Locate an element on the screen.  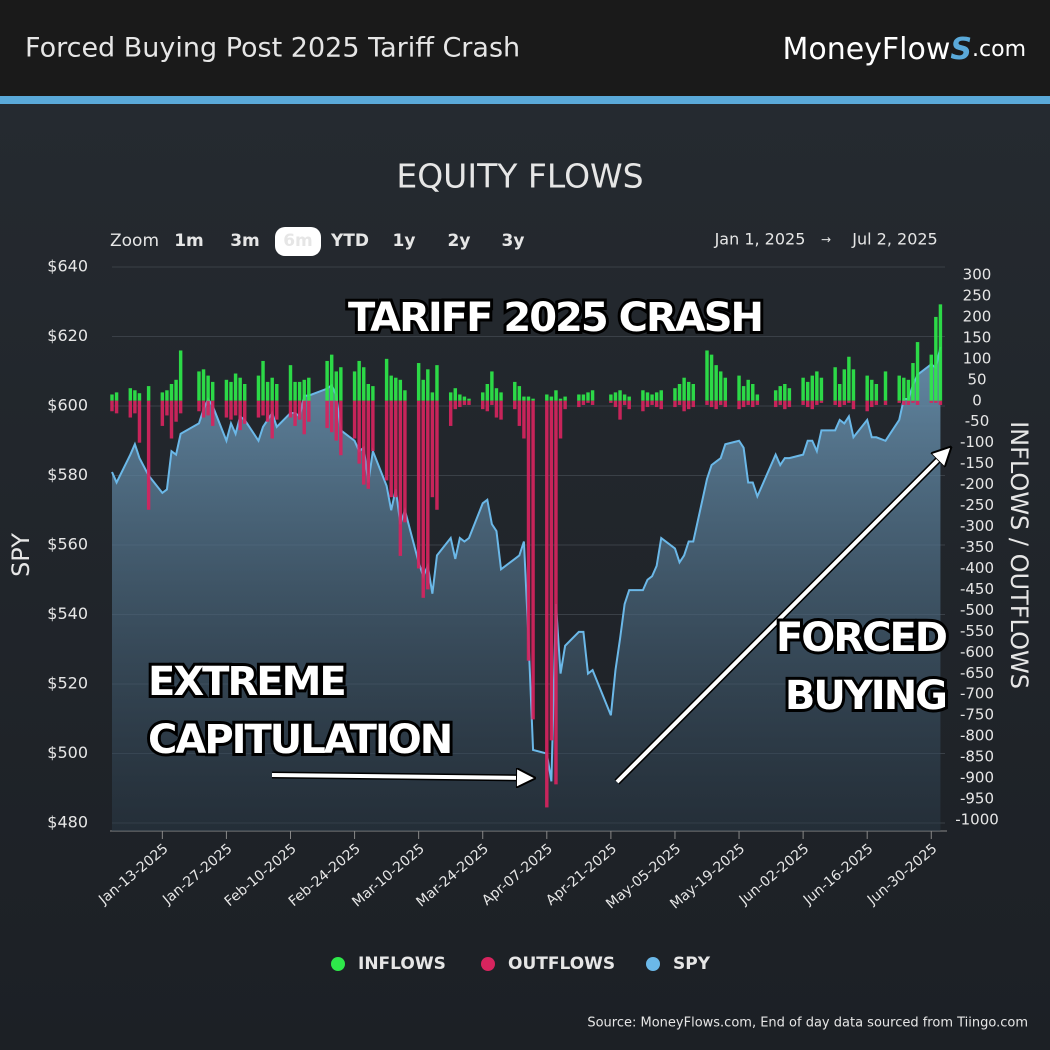
zoom-button: YTD is located at coordinates (349, 241).